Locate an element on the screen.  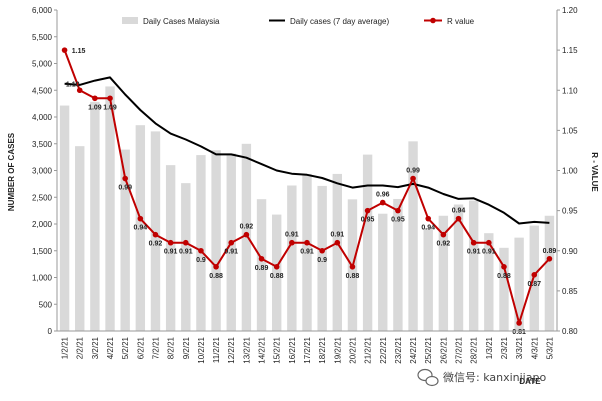
r-value-label: 0.81 is located at coordinates (519, 332).